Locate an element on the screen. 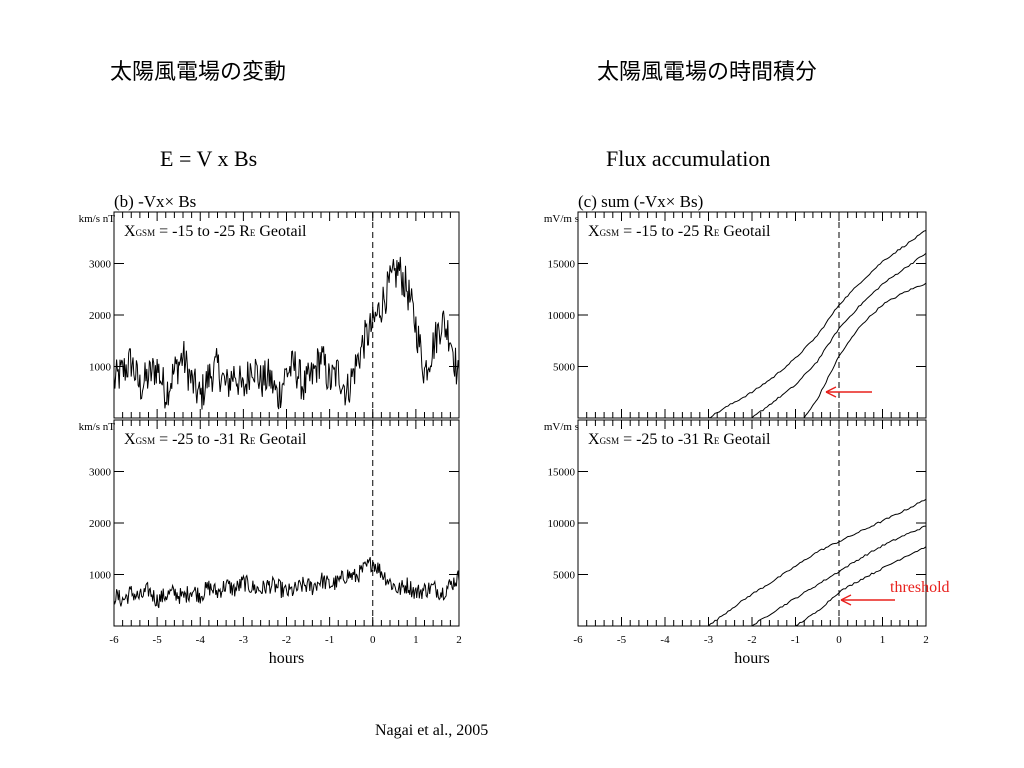 The width and height of the screenshot is (1024, 768). right-title: 太陽風電場の時間積分 is located at coordinates (707, 71).